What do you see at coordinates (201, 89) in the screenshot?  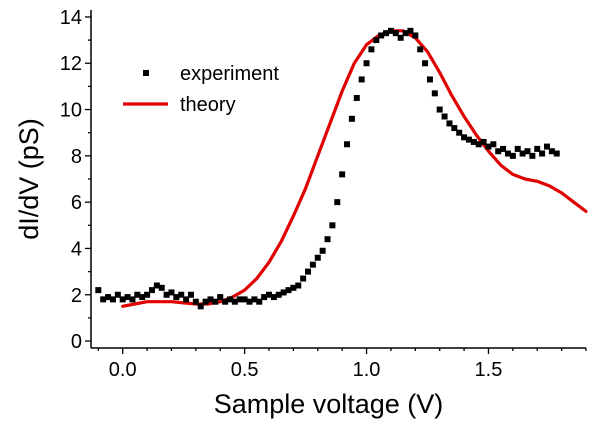 I see `legend: experiment theory` at bounding box center [201, 89].